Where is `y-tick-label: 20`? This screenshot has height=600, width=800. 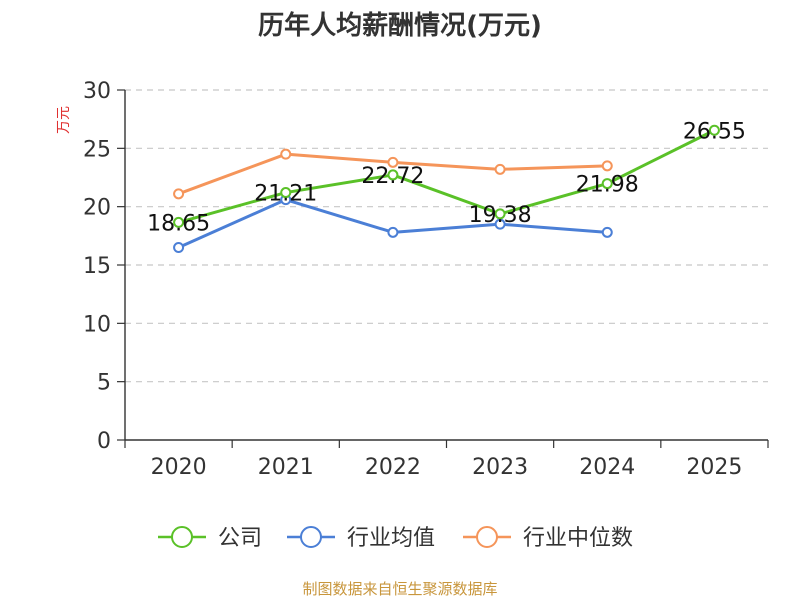
y-tick-label: 20 is located at coordinates (97, 208).